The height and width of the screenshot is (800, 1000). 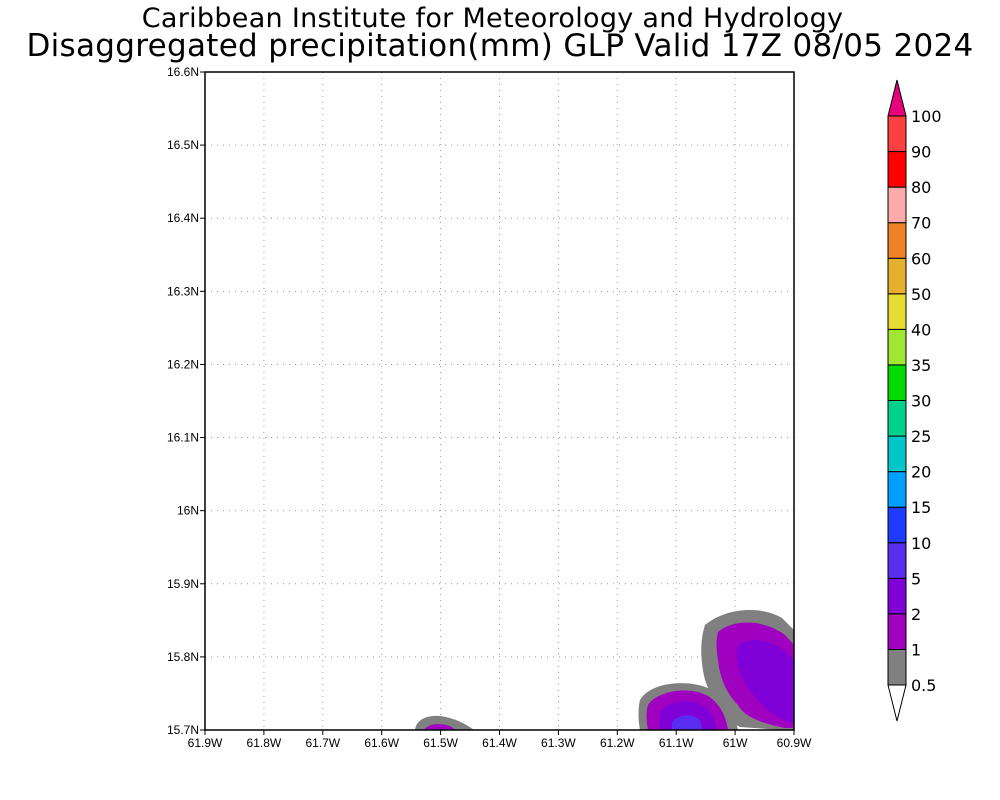 What do you see at coordinates (897, 703) in the screenshot?
I see `colorbar-under-triangle` at bounding box center [897, 703].